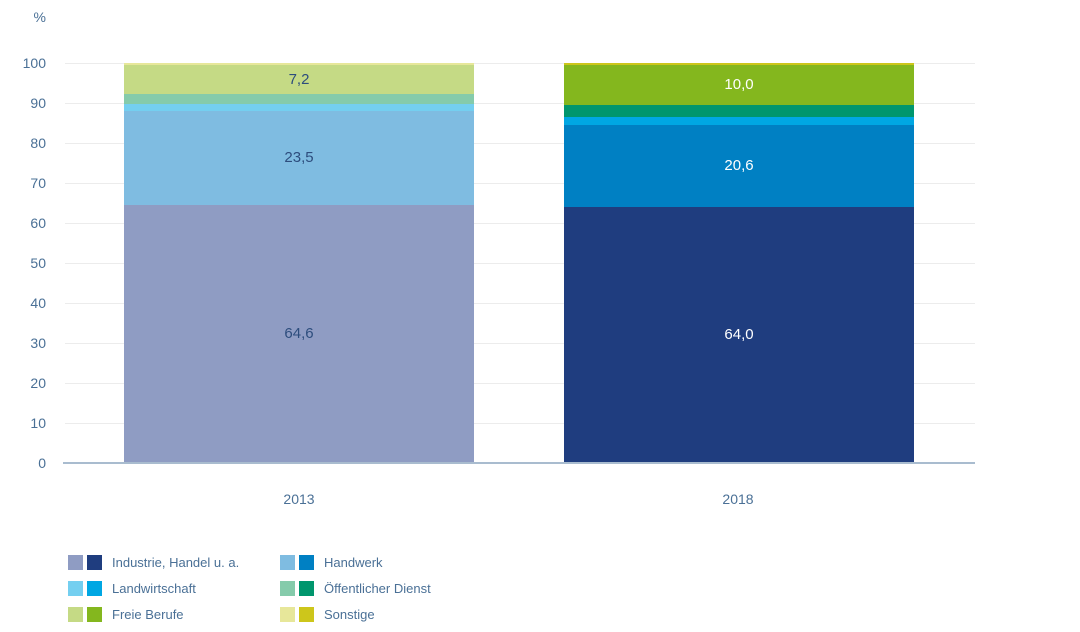 The height and width of the screenshot is (632, 1080). I want to click on legend-item-label: Öffentlicher Dienst, so click(377, 588).